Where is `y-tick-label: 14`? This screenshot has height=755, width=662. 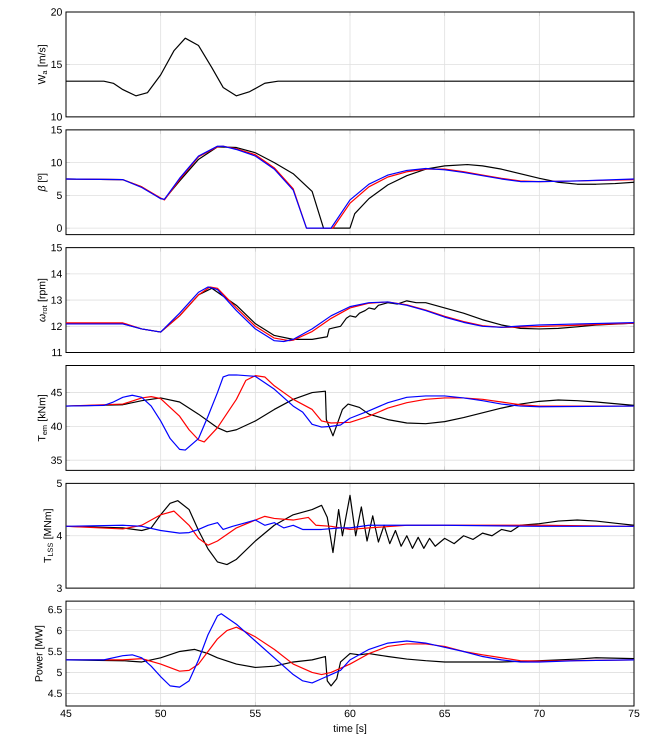 y-tick-label: 14 is located at coordinates (56, 274).